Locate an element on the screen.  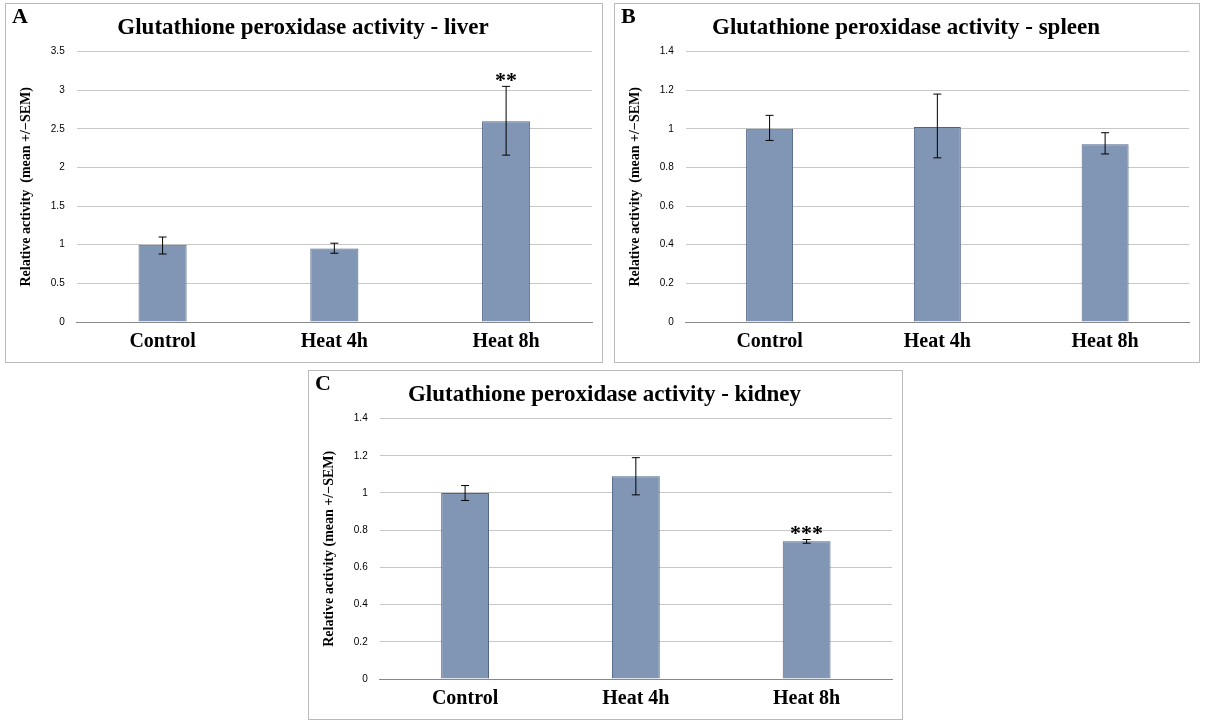
chart-title: Glutathione peroxidase activity - spleen is located at coordinates (906, 26).